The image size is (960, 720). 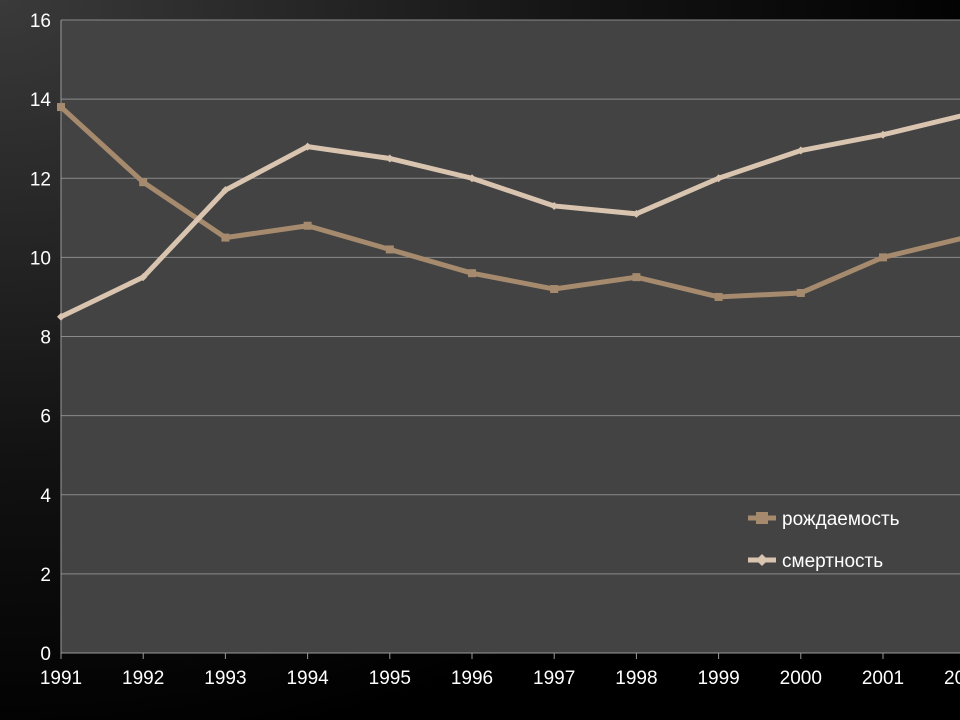 What do you see at coordinates (40, 179) in the screenshot?
I see `y-tick-label: 12` at bounding box center [40, 179].